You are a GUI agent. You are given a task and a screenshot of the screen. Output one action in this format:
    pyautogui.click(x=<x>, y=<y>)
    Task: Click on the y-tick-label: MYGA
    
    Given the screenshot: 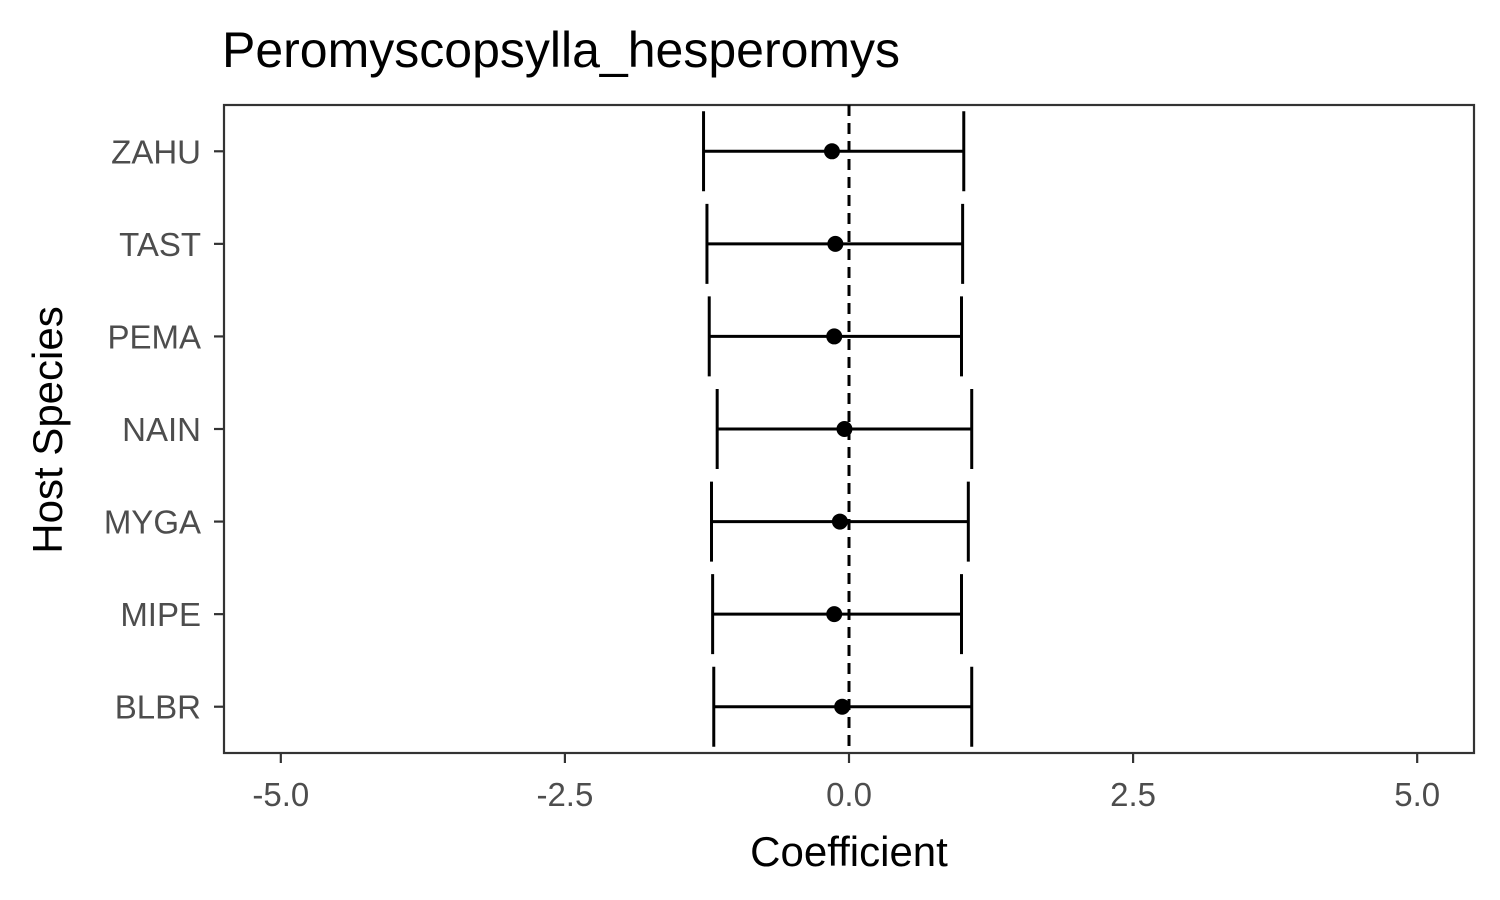 What is the action you would take?
    pyautogui.click(x=152, y=522)
    